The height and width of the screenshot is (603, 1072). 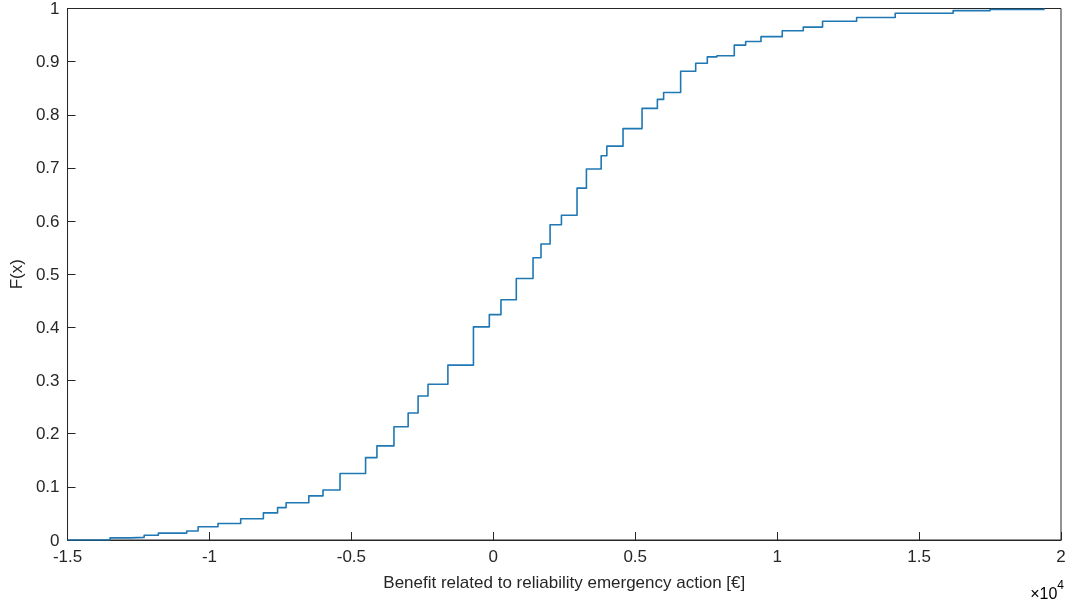 I want to click on y-axis-title: F(x), so click(x=16, y=274).